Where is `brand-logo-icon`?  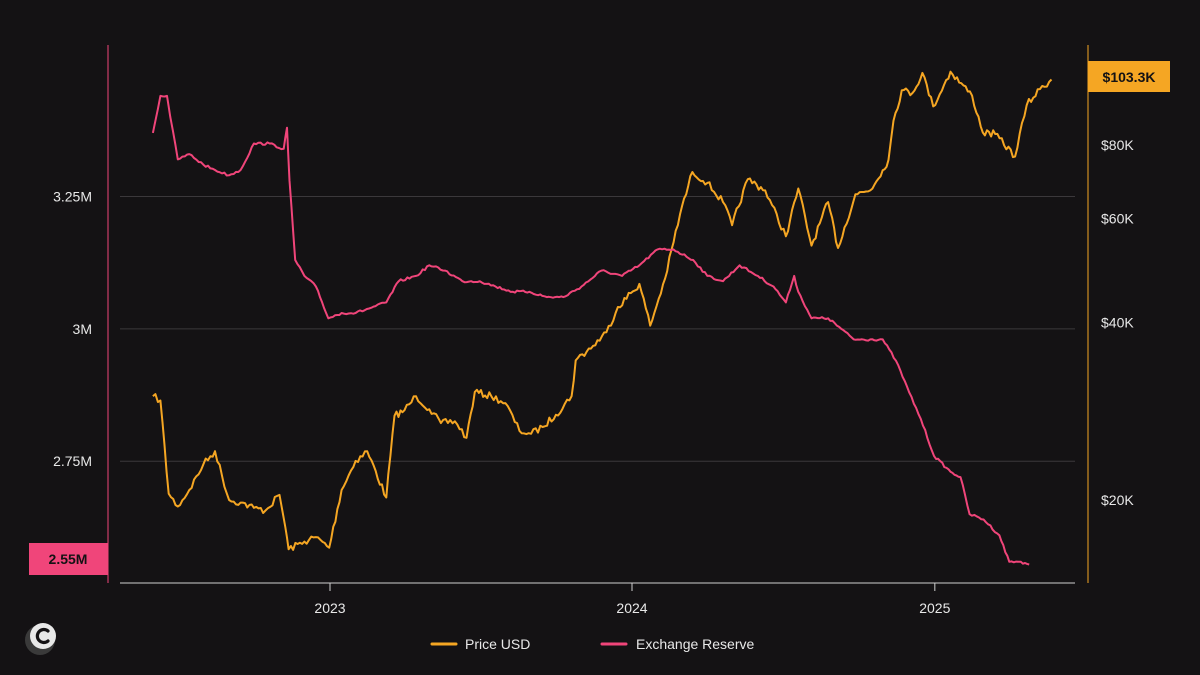
brand-logo-icon is located at coordinates (40, 639).